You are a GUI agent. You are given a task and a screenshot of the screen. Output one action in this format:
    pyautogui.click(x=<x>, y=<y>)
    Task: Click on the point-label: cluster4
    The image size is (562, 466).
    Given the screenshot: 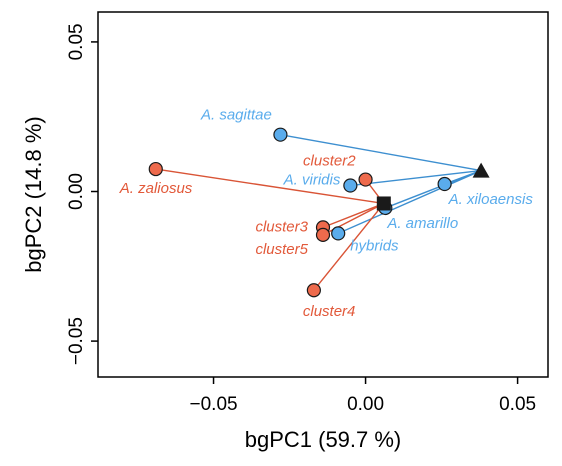 What is the action you would take?
    pyautogui.click(x=329, y=311)
    